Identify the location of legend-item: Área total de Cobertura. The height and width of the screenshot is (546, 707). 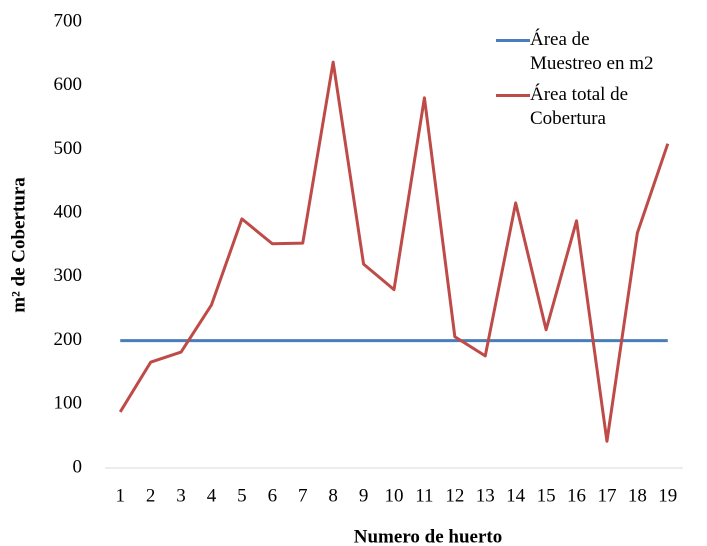
(596, 107).